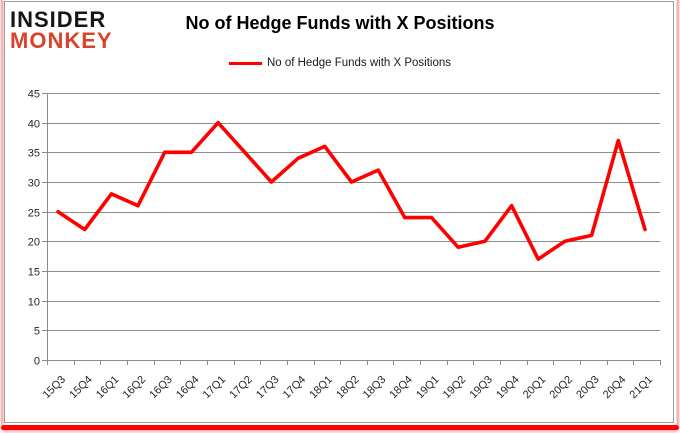 The width and height of the screenshot is (680, 433). What do you see at coordinates (34, 273) in the screenshot?
I see `y-axis-label: 15` at bounding box center [34, 273].